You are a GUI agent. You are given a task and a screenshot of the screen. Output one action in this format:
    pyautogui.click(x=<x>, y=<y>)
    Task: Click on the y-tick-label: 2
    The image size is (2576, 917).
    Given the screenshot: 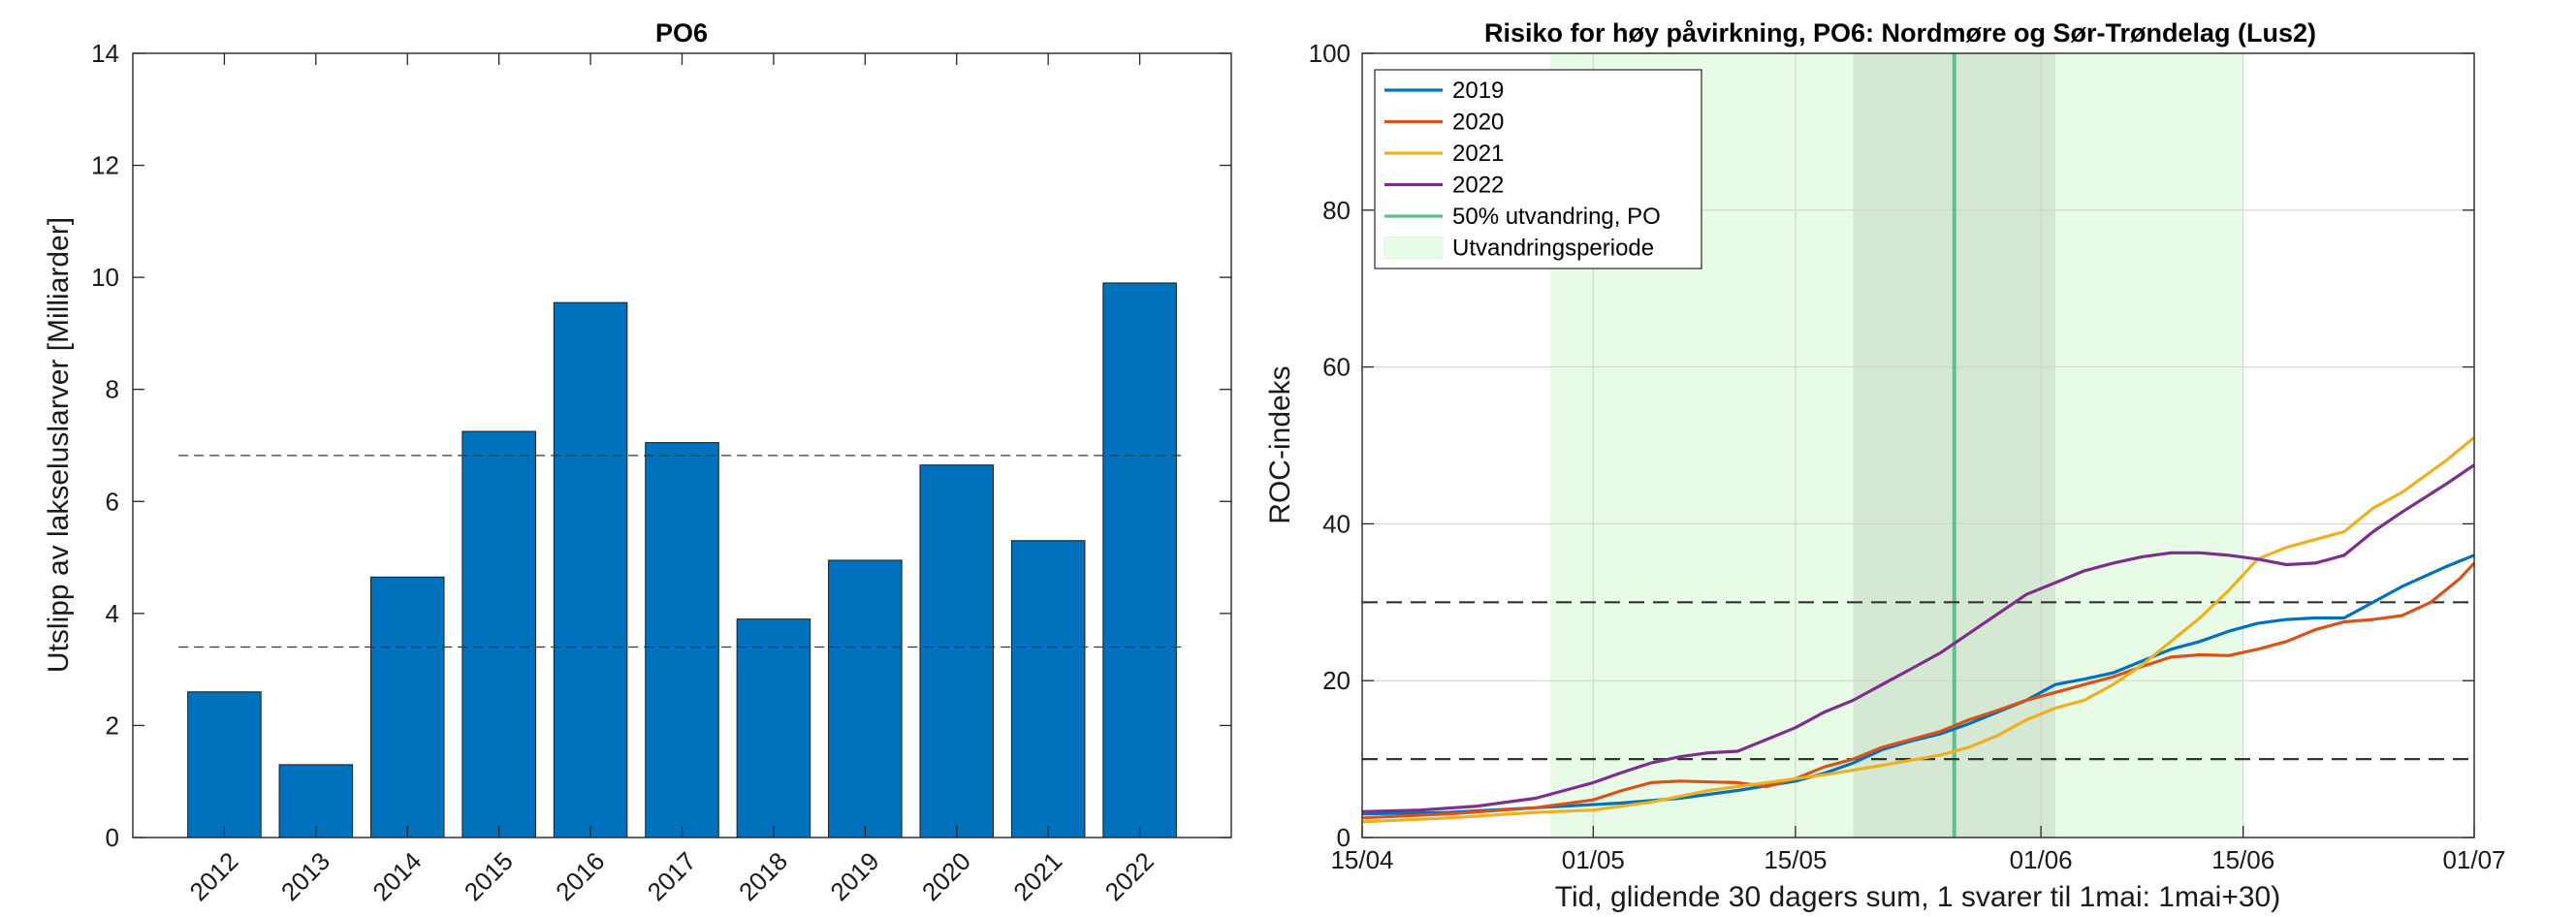 What is the action you would take?
    pyautogui.click(x=112, y=725)
    